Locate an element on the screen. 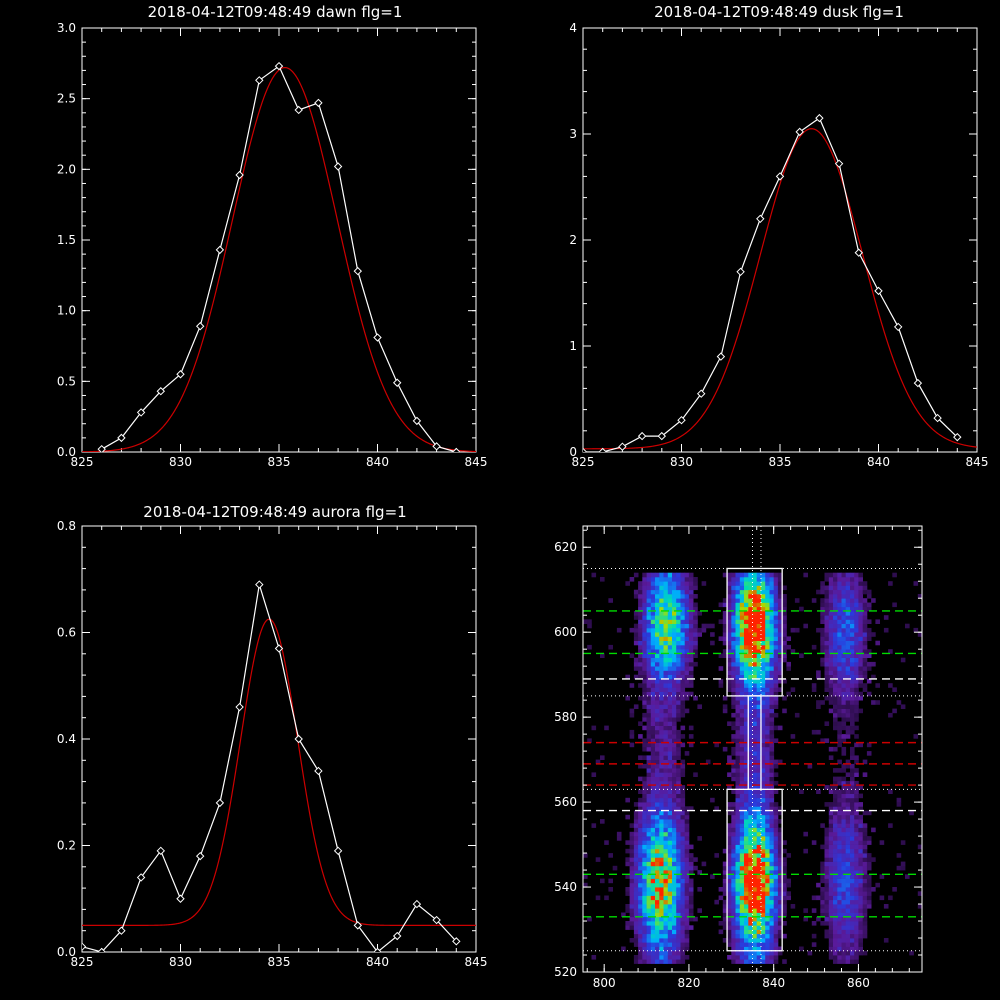 This screenshot has height=1000, width=1000. dusk-data-point is located at coordinates (859, 252).